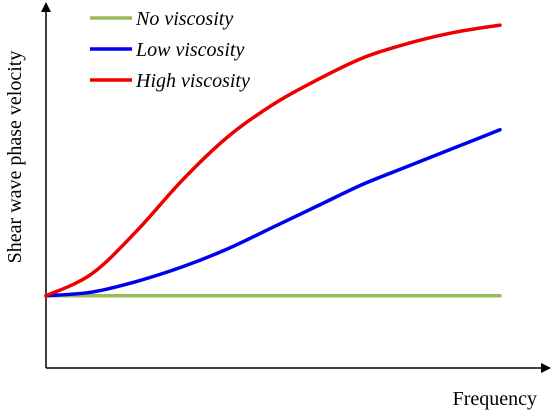 Image resolution: width=551 pixels, height=413 pixels. Describe the element at coordinates (184, 19) in the screenshot. I see `legend-label-no-viscosity: No viscosity` at that location.